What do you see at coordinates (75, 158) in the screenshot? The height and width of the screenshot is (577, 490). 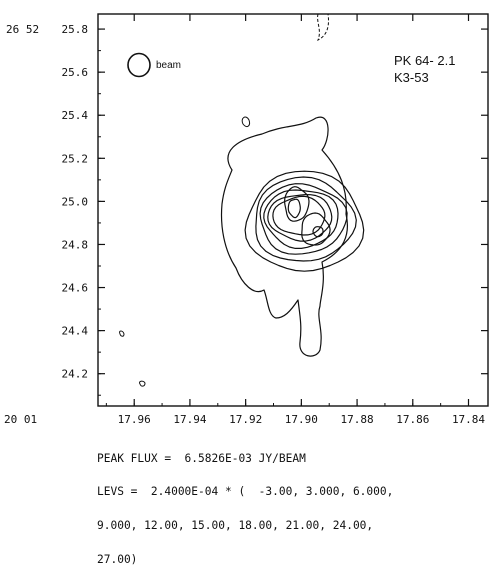 I see `y-tick-label: 25.2` at bounding box center [75, 158].